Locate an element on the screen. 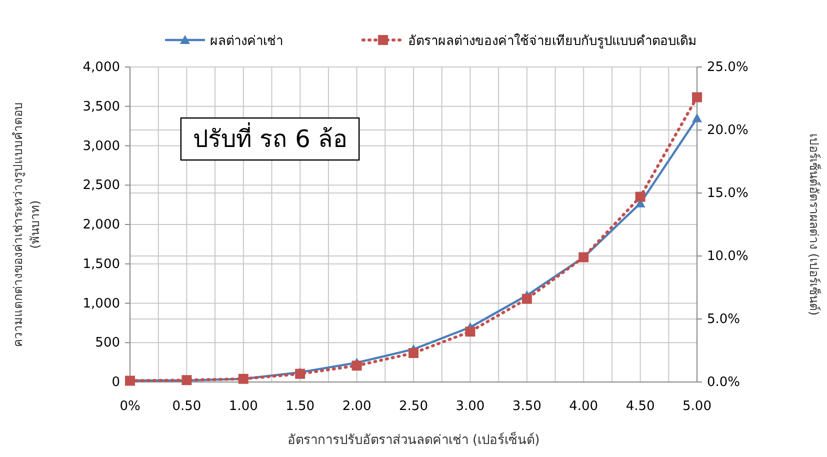 This screenshot has height=457, width=827. y2-tick-label: 5.0% is located at coordinates (723, 319).